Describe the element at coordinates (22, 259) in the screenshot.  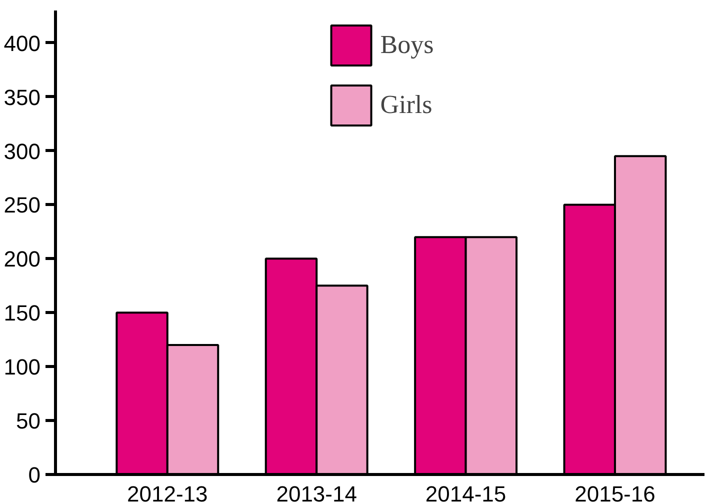
I see `y-tick-label: 200` at that location.